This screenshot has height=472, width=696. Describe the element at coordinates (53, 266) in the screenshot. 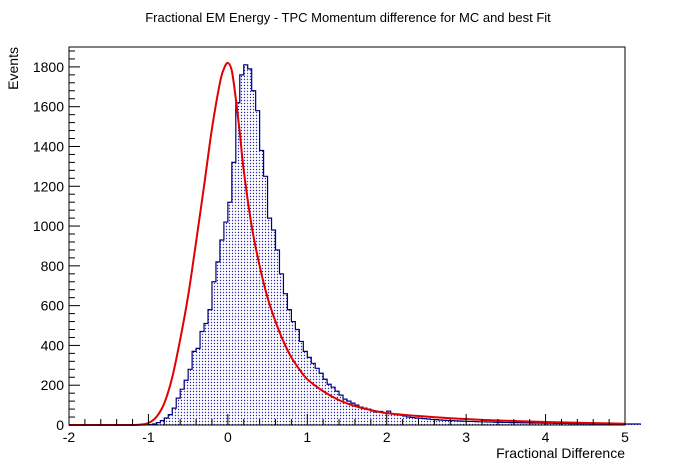

I see `y-tick-label: 800` at that location.